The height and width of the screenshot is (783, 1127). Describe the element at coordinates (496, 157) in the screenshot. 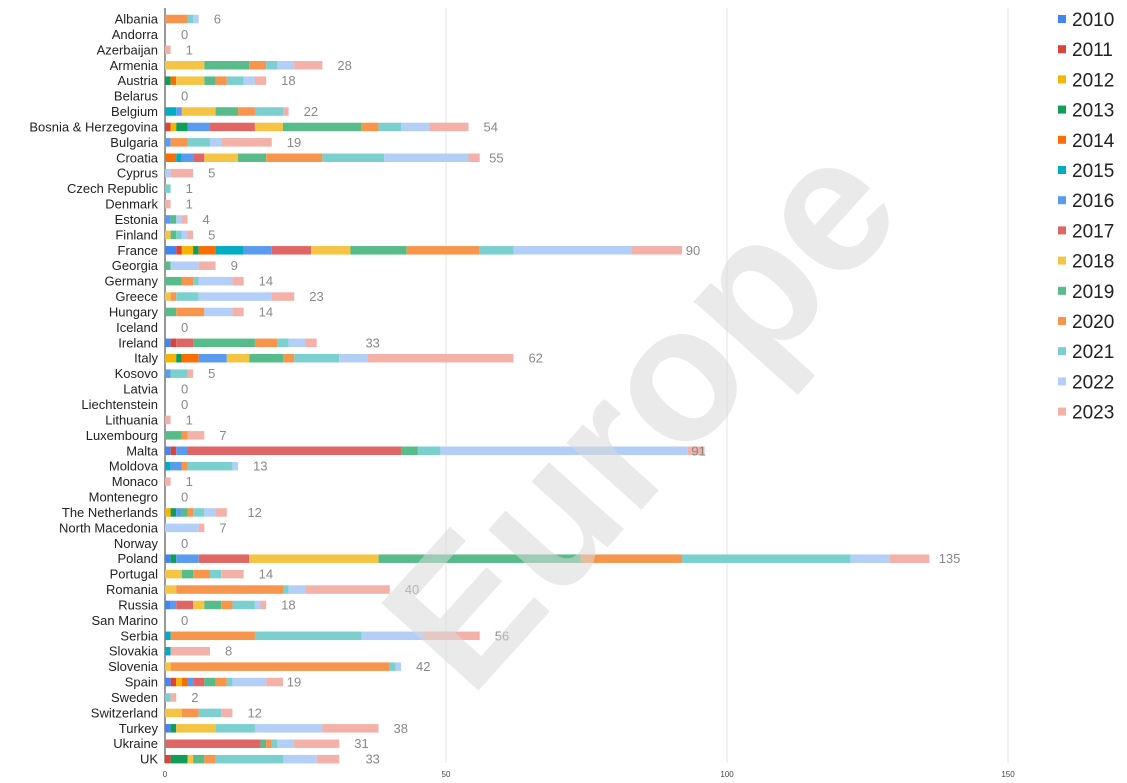

I see `total-label: 55` at that location.